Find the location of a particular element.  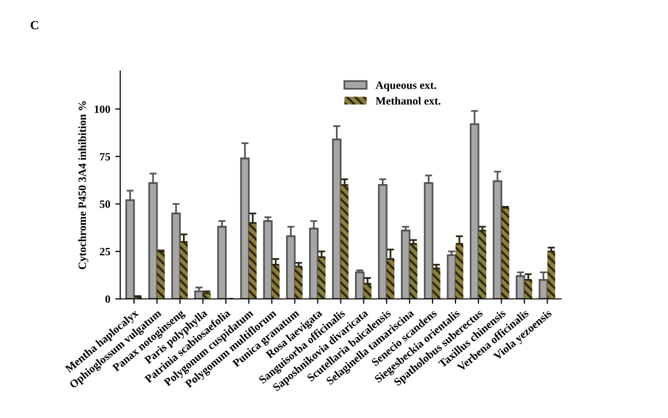

y-tick-label: 0 is located at coordinates (107, 299).